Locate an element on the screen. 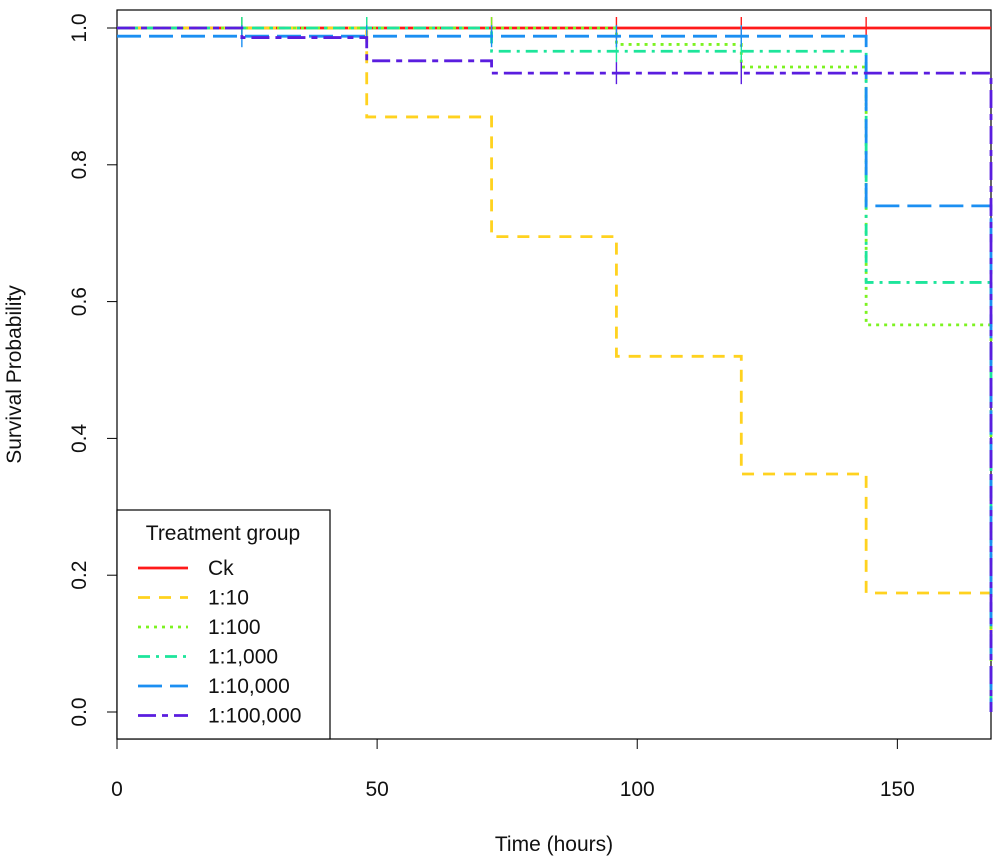 The image size is (993, 867). x-tick-label-100: 100 is located at coordinates (637, 789).